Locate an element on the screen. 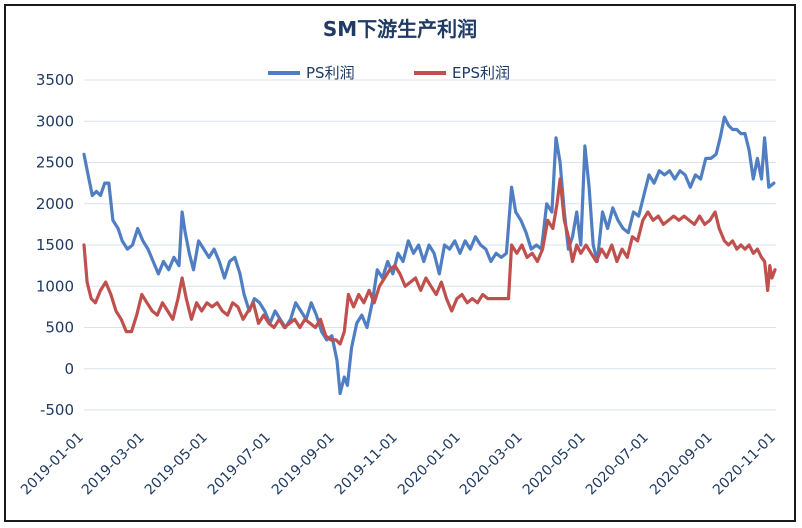  x-tick-label: 2020-01-01 is located at coordinates (429, 464).